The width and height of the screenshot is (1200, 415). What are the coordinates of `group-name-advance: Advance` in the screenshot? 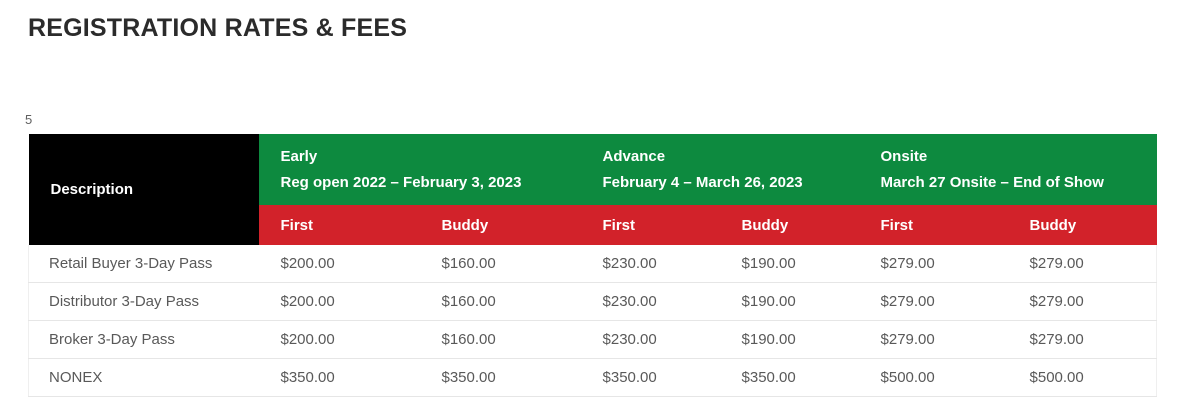 It's located at (634, 156).